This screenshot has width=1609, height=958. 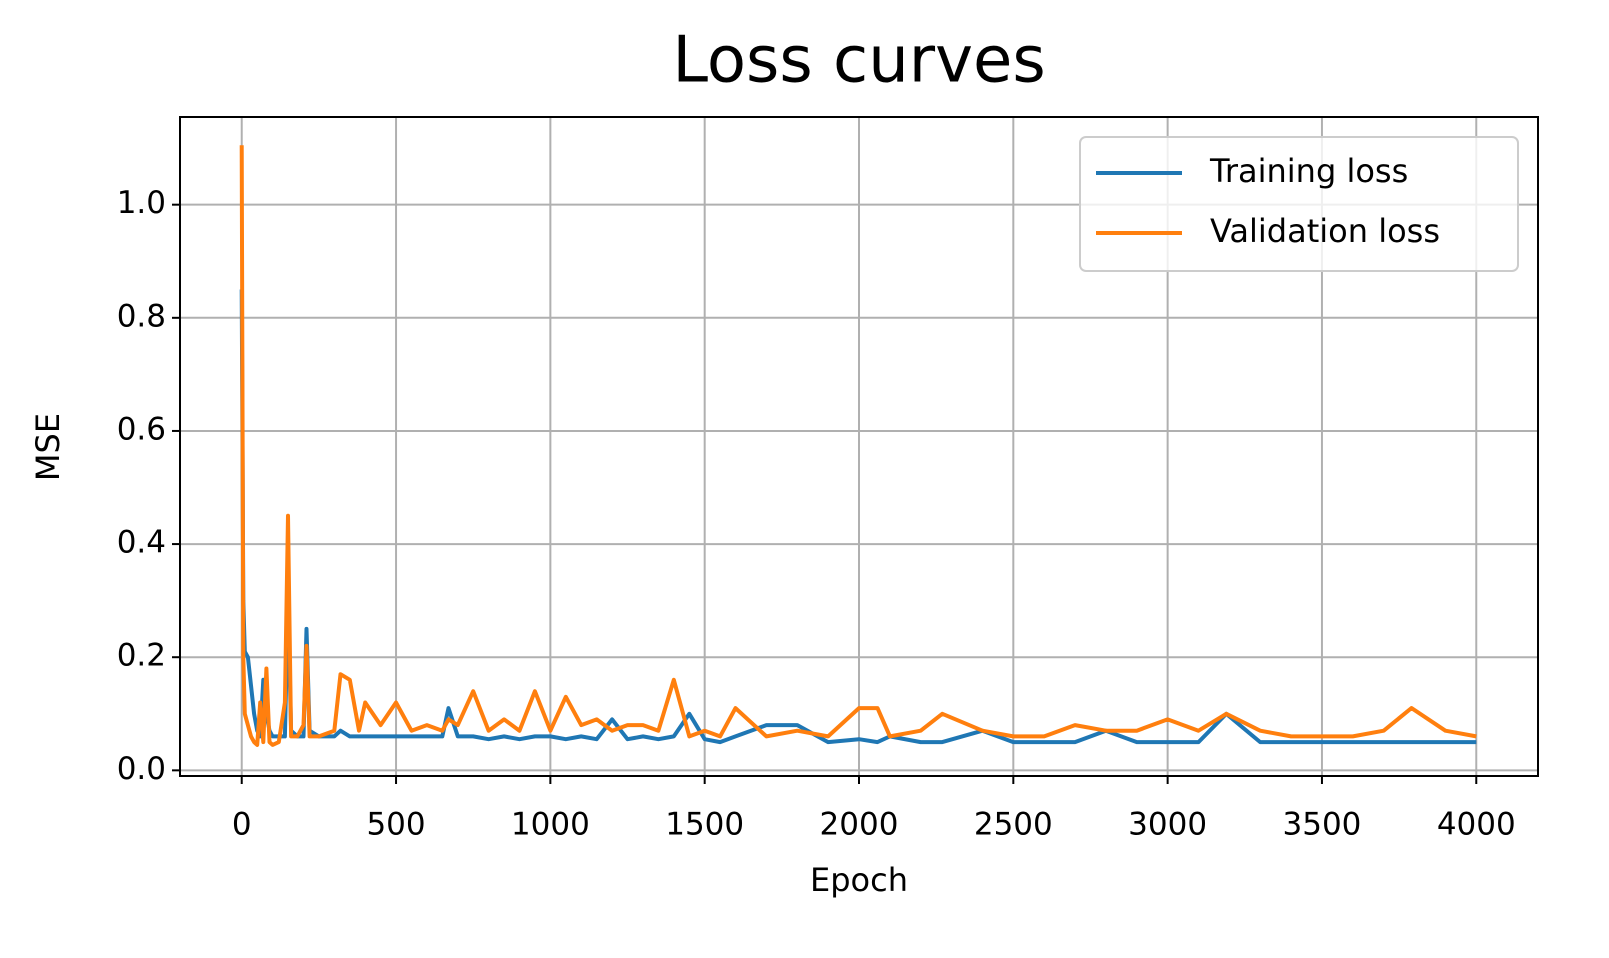 I want to click on x-tick-label: 0, so click(x=242, y=825).